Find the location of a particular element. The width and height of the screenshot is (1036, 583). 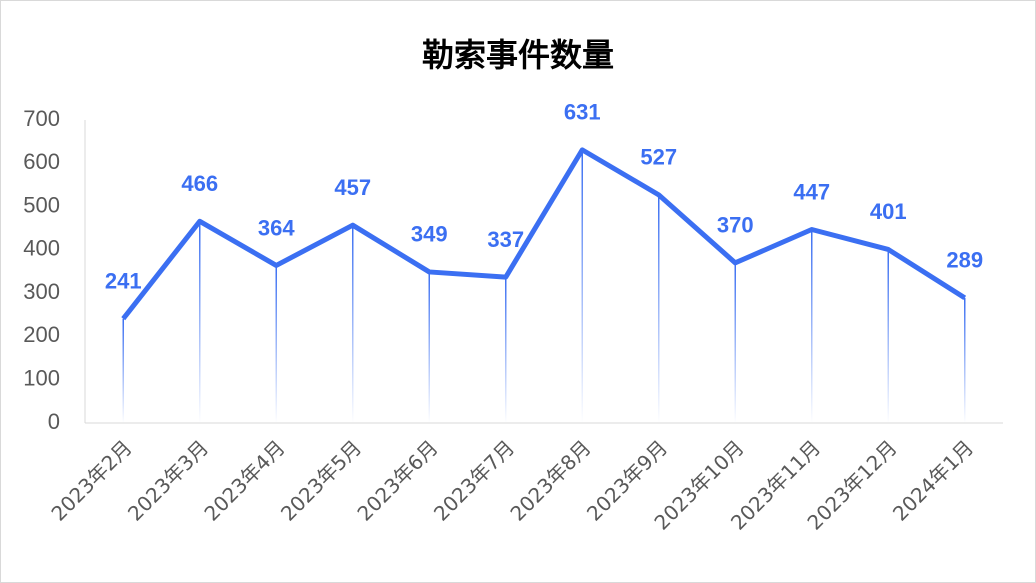

data-label: 349 is located at coordinates (429, 234).